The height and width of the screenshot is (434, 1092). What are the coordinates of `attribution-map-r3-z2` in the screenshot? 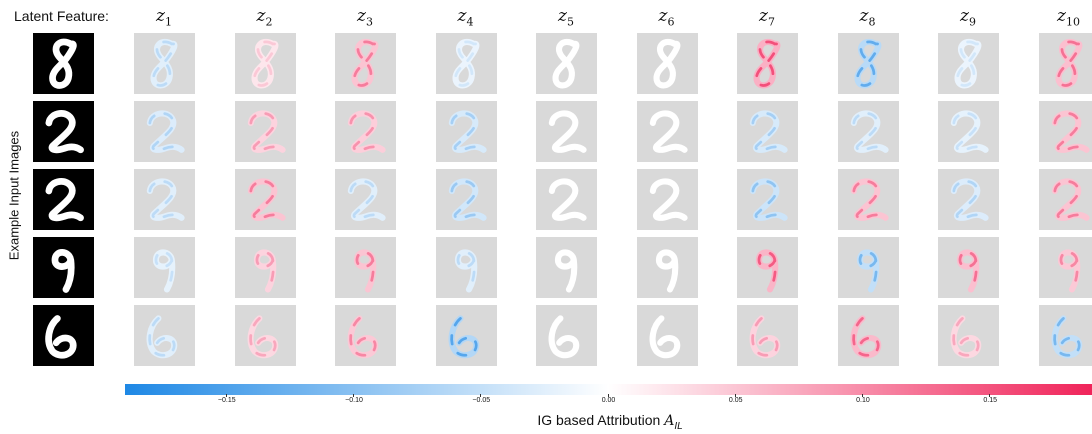 It's located at (265, 199).